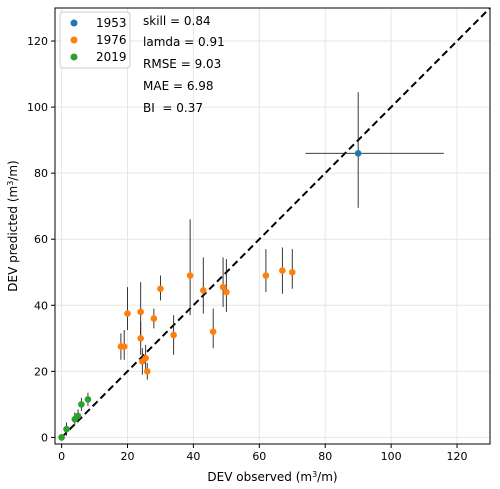  I want to click on legend-box, so click(95, 40).